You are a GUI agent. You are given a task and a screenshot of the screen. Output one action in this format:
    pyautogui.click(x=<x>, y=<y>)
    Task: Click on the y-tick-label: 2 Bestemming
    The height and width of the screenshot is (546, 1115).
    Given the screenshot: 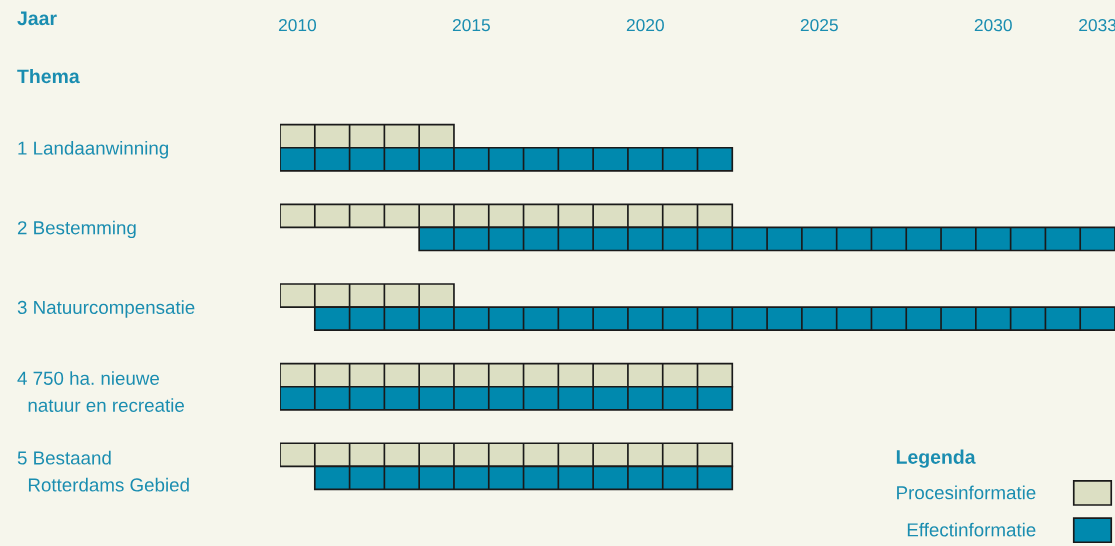 What is the action you would take?
    pyautogui.click(x=76, y=229)
    